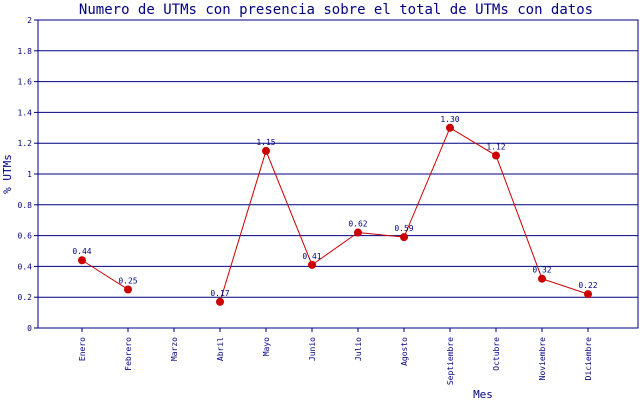  Describe the element at coordinates (541, 270) in the screenshot. I see `data-label: 0.32` at that location.